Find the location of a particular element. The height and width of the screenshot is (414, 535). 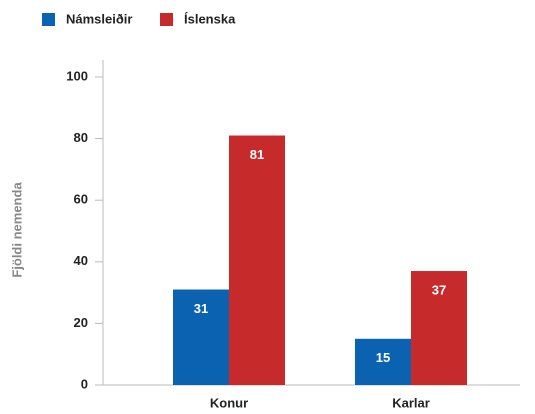

value-label: 81 is located at coordinates (257, 154).